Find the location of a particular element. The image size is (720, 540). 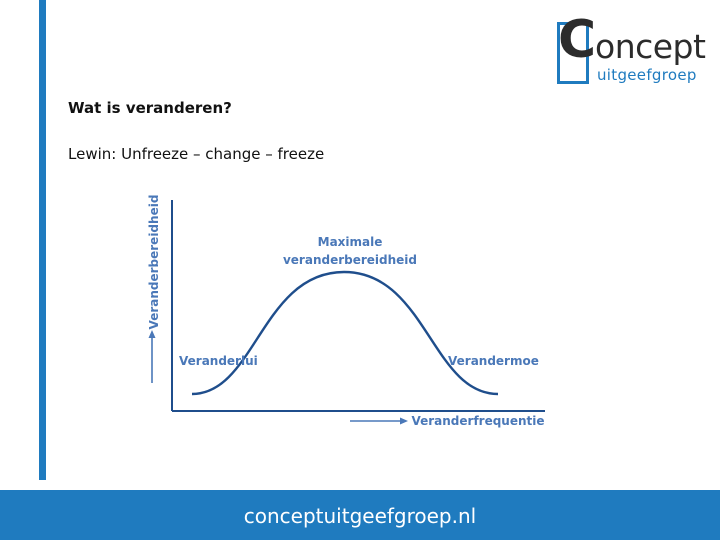

logo-frame is located at coordinates (573, 53).